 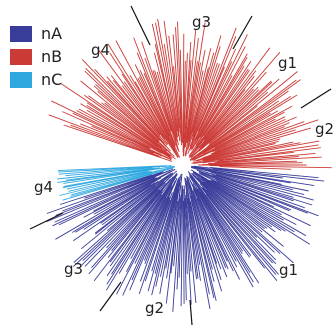 I want to click on label-red-g4: g4, so click(x=100, y=50).